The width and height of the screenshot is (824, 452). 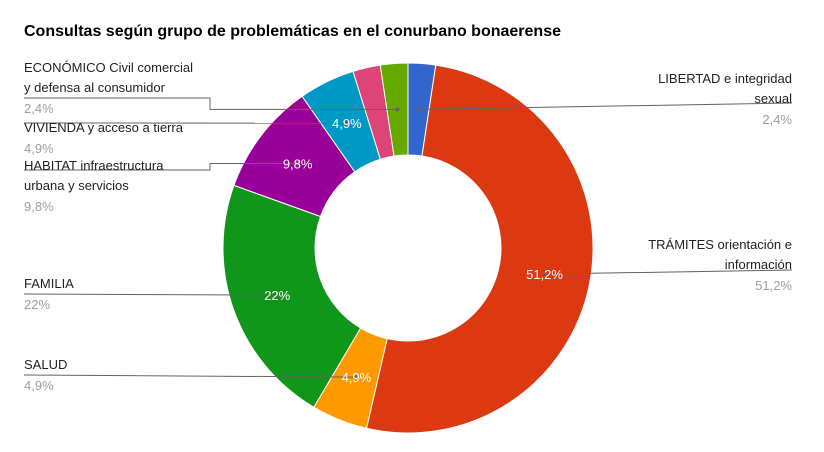 What do you see at coordinates (94, 165) in the screenshot?
I see `category-label-4-0: HABITAT infraestructura` at bounding box center [94, 165].